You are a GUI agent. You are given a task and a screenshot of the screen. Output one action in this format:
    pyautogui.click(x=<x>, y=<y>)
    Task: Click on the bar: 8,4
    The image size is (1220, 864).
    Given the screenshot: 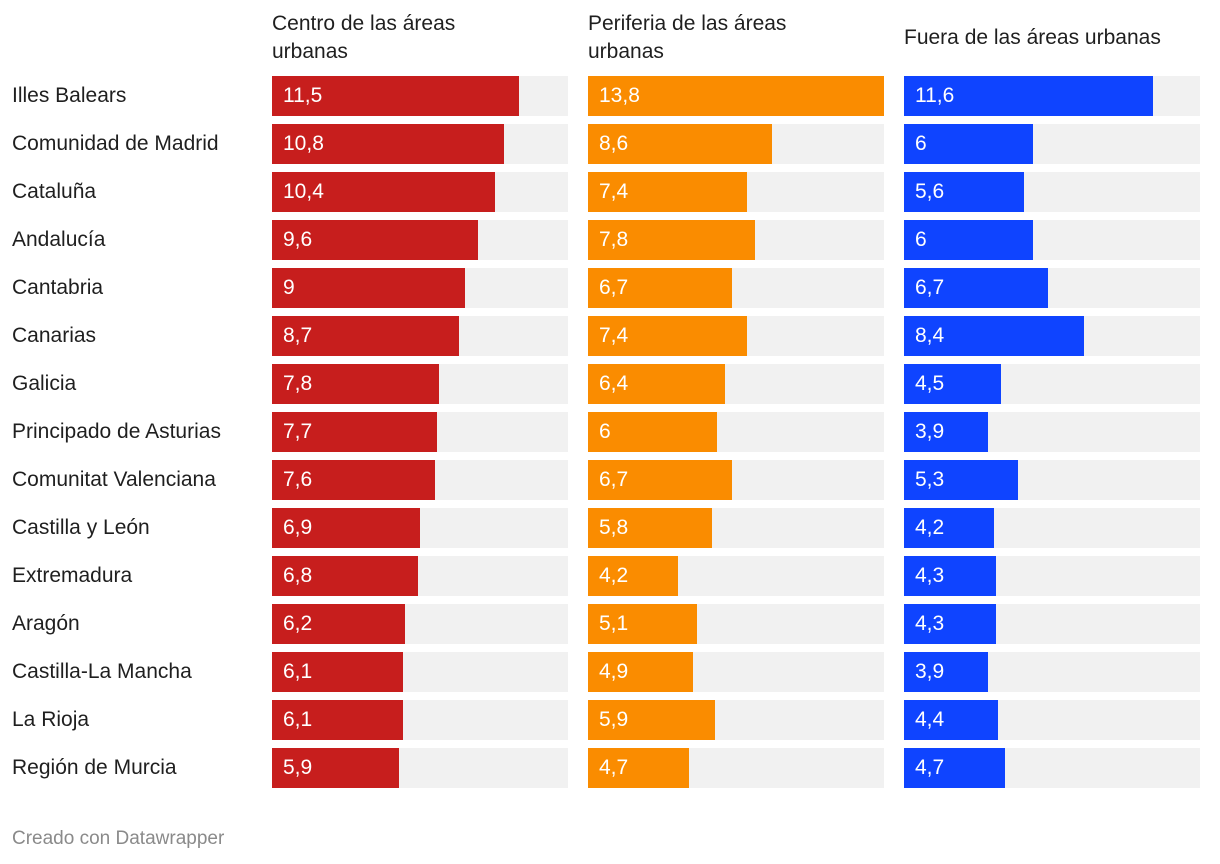 What is the action you would take?
    pyautogui.click(x=994, y=336)
    